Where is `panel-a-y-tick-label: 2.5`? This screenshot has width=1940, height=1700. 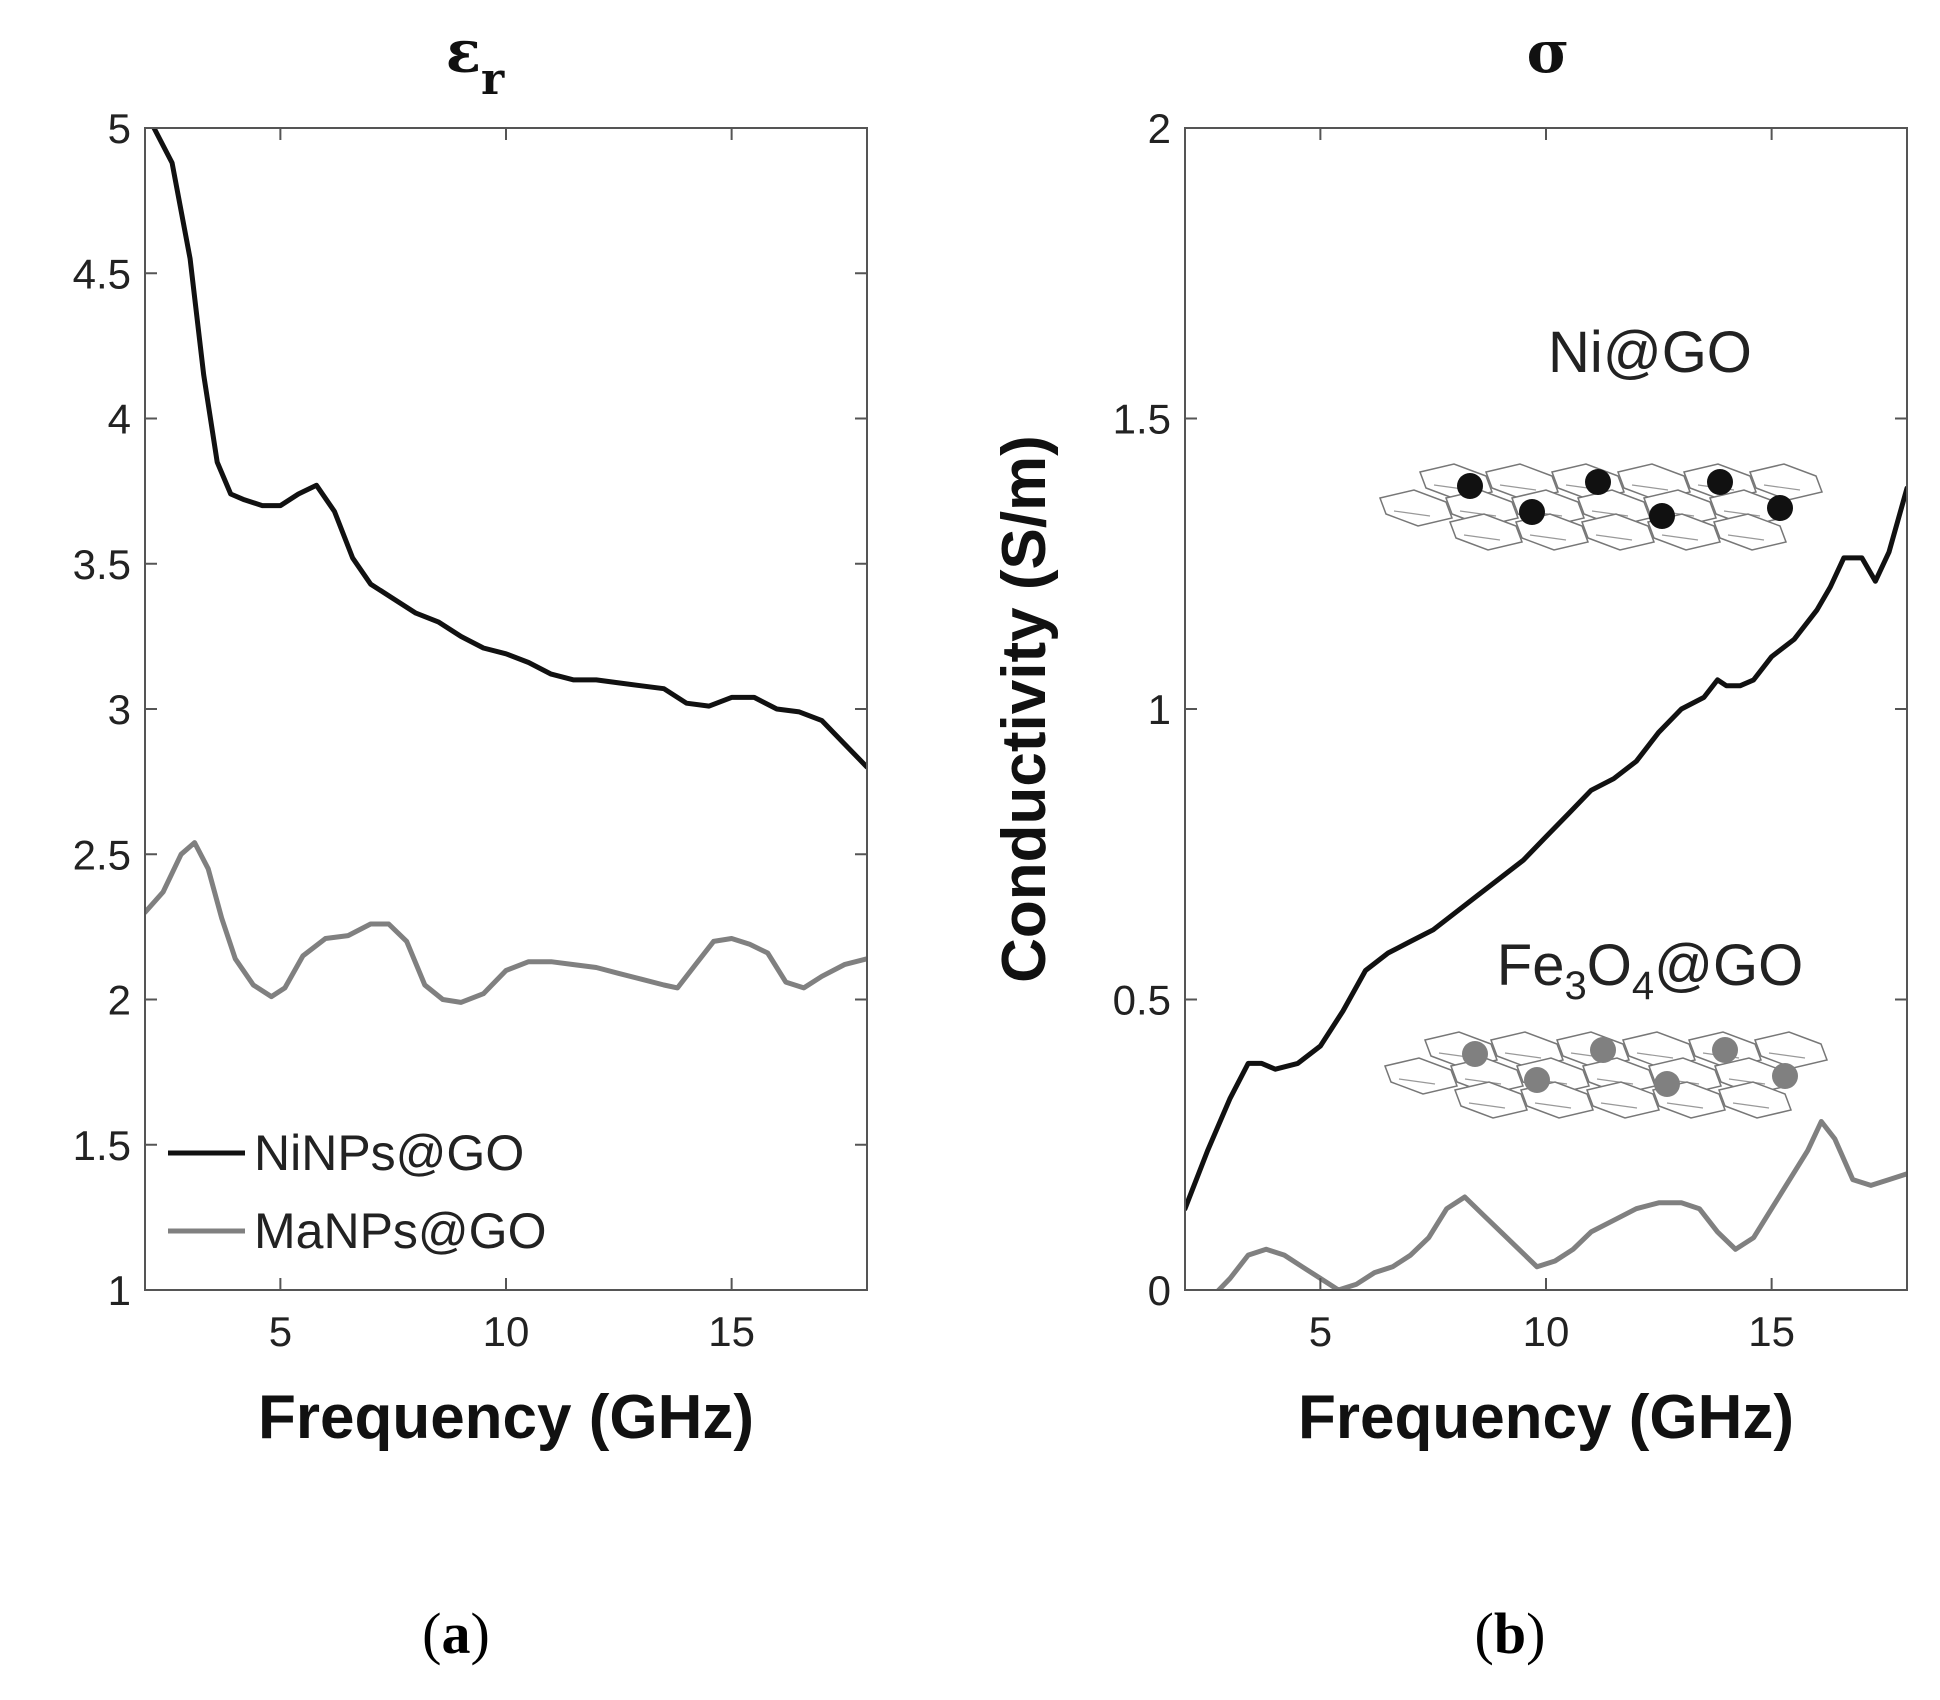 panel-a-y-tick-label: 2.5 is located at coordinates (102, 854).